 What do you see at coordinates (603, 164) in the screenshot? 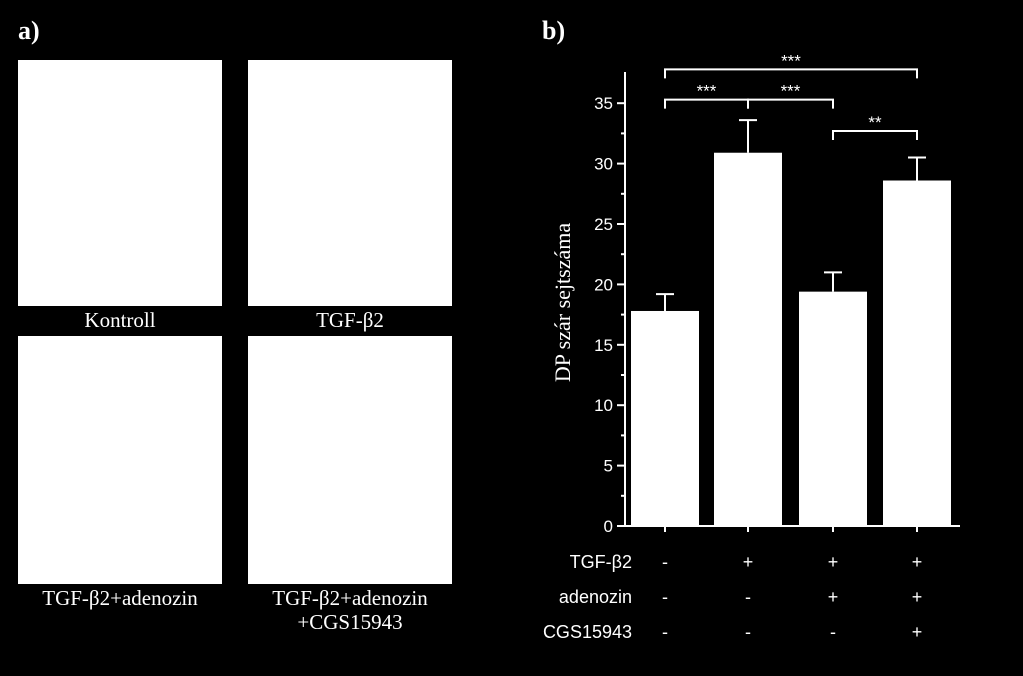
I see `y-tick-label: 30` at bounding box center [603, 164].